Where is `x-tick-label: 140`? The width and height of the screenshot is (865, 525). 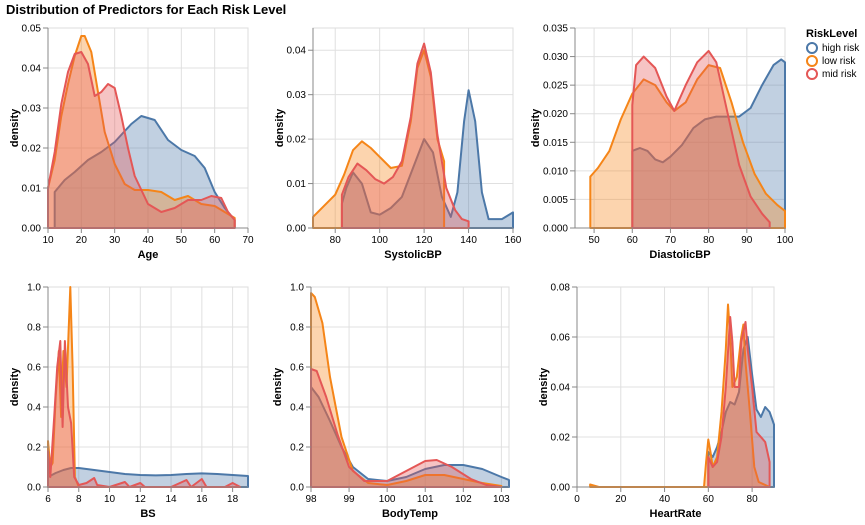
x-tick-label: 140 is located at coordinates (468, 240).